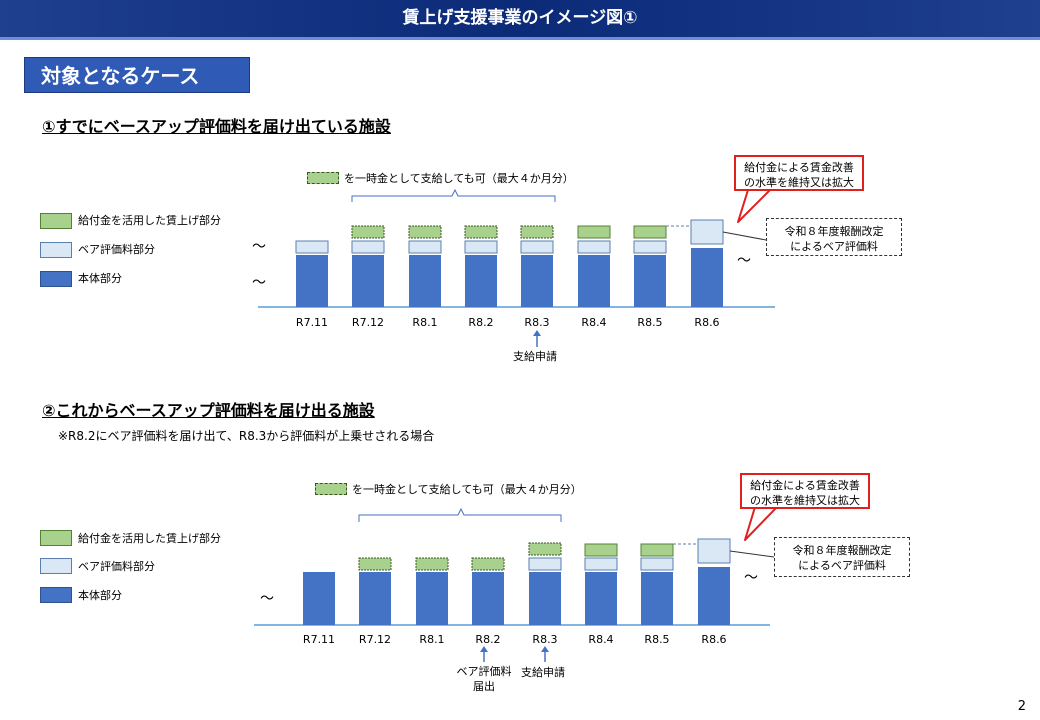 The height and width of the screenshot is (720, 1040). Describe the element at coordinates (208, 410) in the screenshot. I see `section2-heading: ②これからベースアップ評価料を届け出る施設` at that location.